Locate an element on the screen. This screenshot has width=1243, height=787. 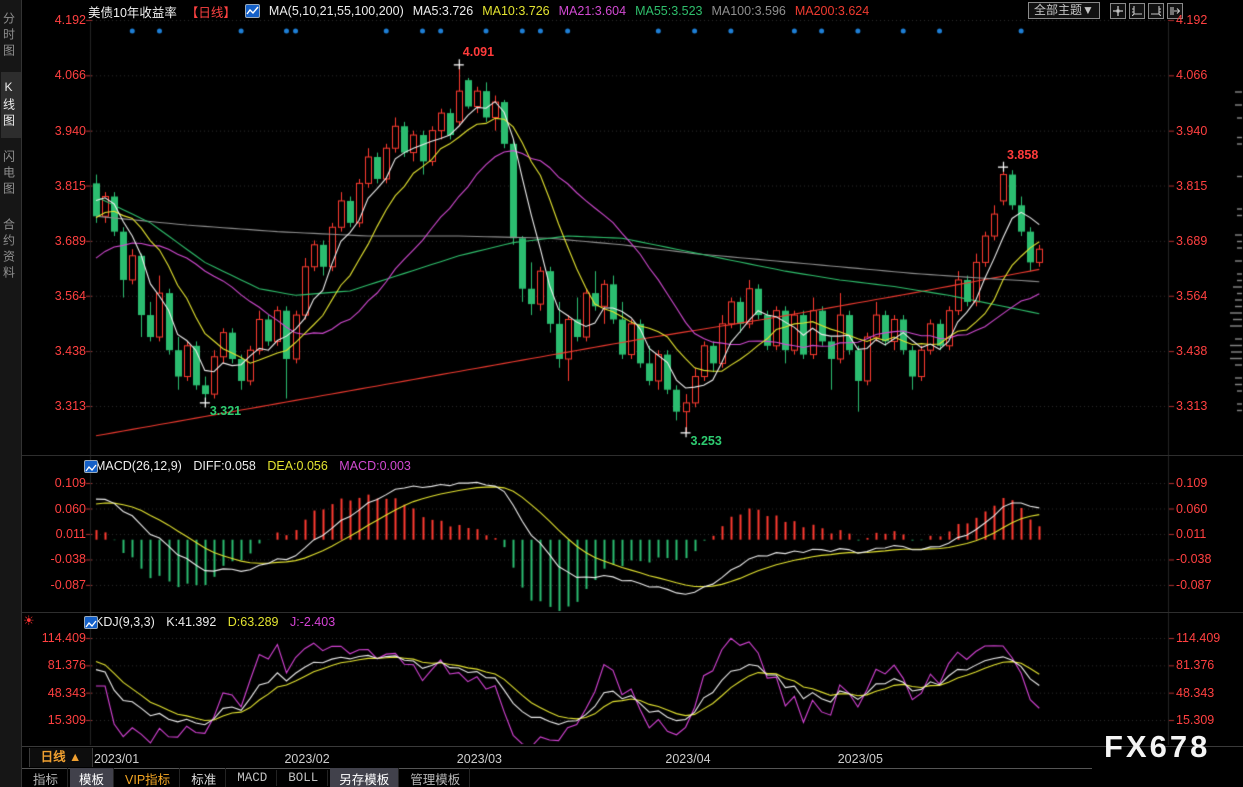
sidebar: 分时图 K线图 闪电图 合约资料 is located at coordinates (11, 393).